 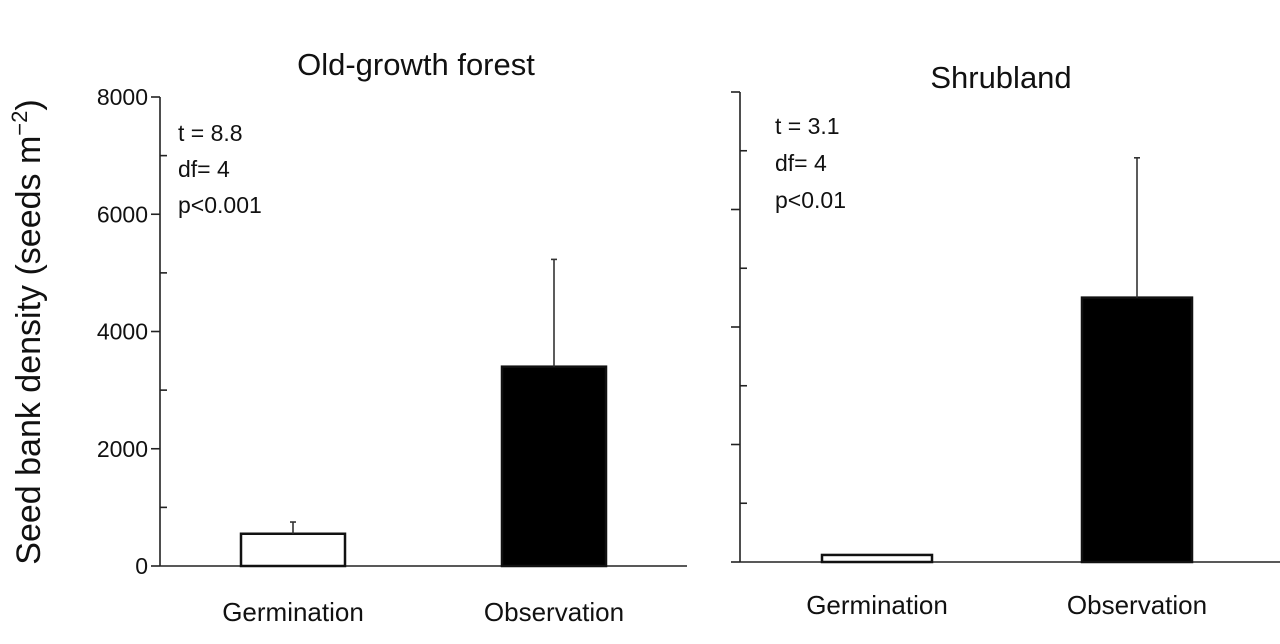 What do you see at coordinates (210, 133) in the screenshot?
I see `stat-annotation: t = 8.8` at bounding box center [210, 133].